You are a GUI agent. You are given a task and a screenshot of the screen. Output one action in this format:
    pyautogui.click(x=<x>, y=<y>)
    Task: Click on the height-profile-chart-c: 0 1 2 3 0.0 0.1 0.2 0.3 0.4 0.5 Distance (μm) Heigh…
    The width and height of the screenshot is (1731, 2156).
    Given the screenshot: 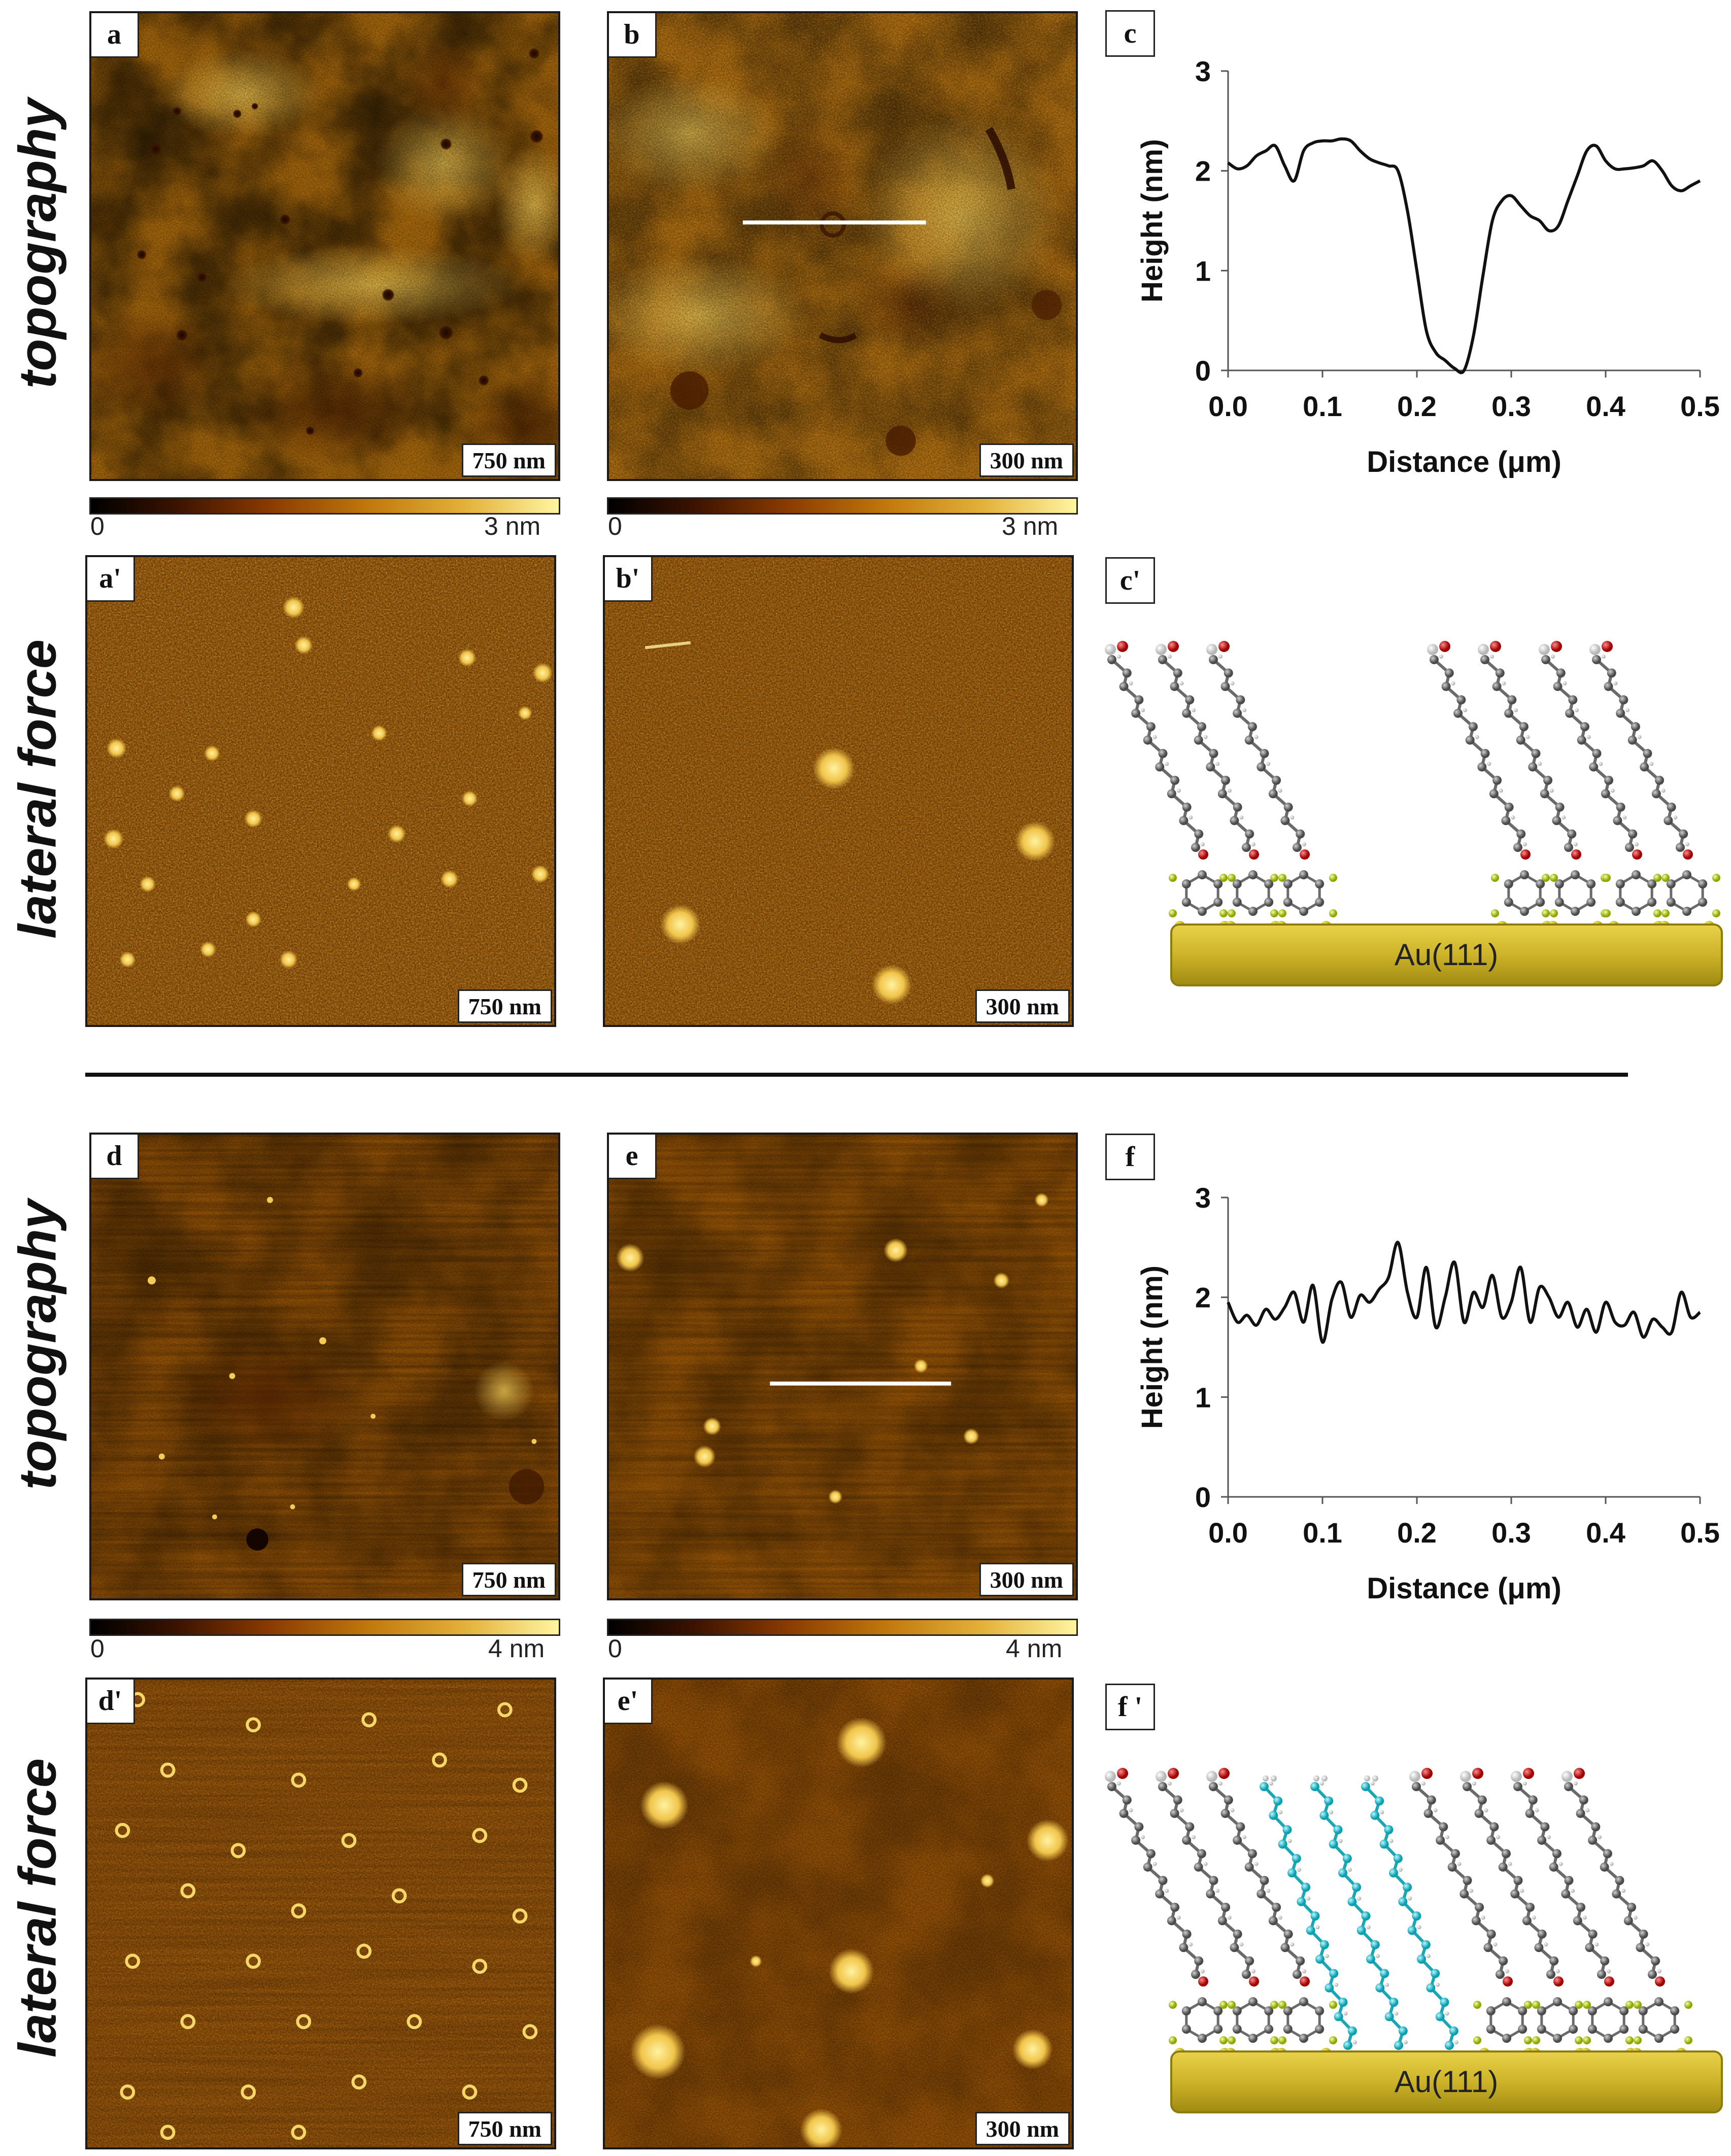 What is the action you would take?
    pyautogui.click(x=1428, y=267)
    